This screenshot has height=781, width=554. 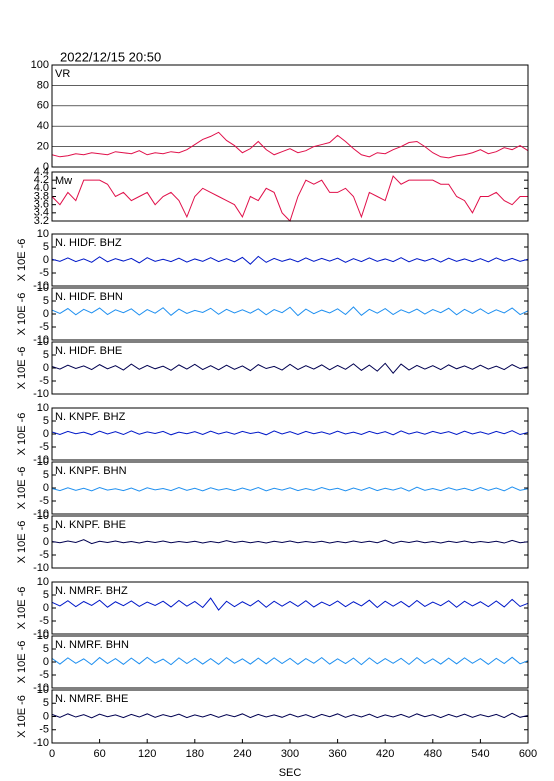 What do you see at coordinates (528, 754) in the screenshot?
I see `x-tick-label: 600` at bounding box center [528, 754].